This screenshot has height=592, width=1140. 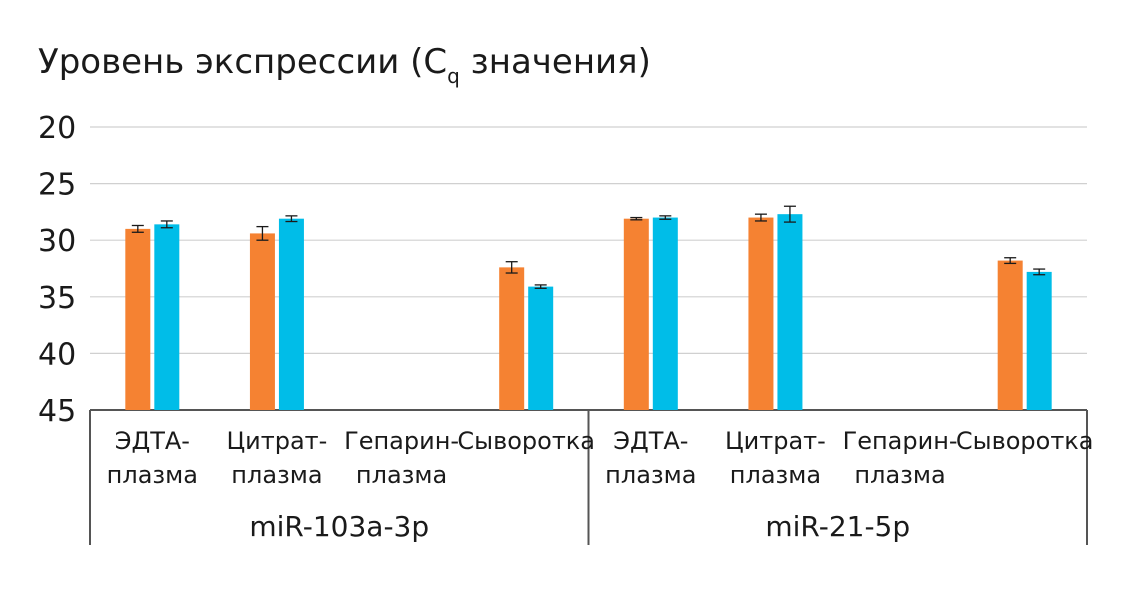 What do you see at coordinates (57, 128) in the screenshot?
I see `y-tick-label: 20` at bounding box center [57, 128].